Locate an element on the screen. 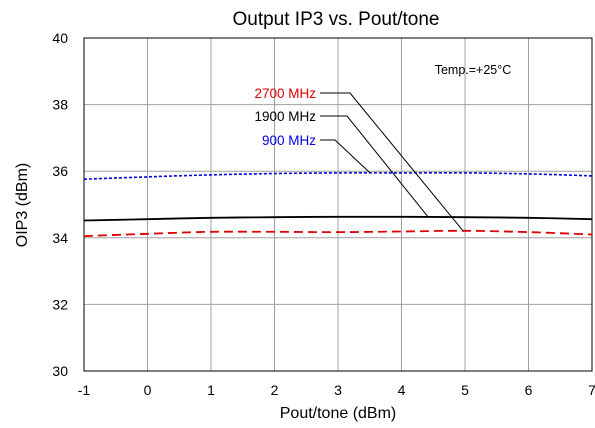 This screenshot has width=595, height=428. y-tick-label: 32 is located at coordinates (60, 304).